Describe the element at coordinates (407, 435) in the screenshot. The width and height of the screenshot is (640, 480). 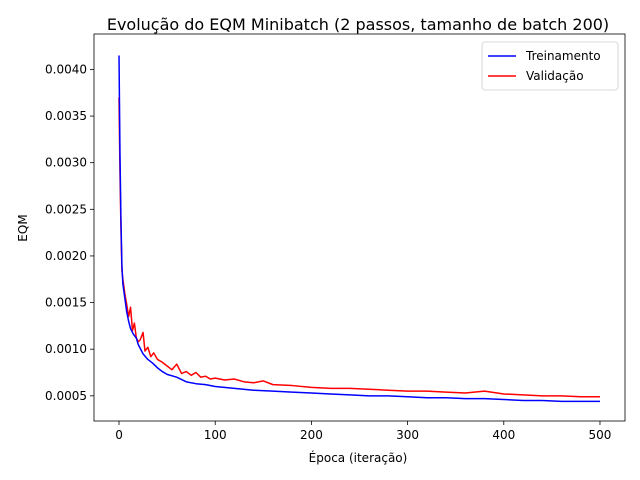
I see `x-tick-label: 300` at that location.